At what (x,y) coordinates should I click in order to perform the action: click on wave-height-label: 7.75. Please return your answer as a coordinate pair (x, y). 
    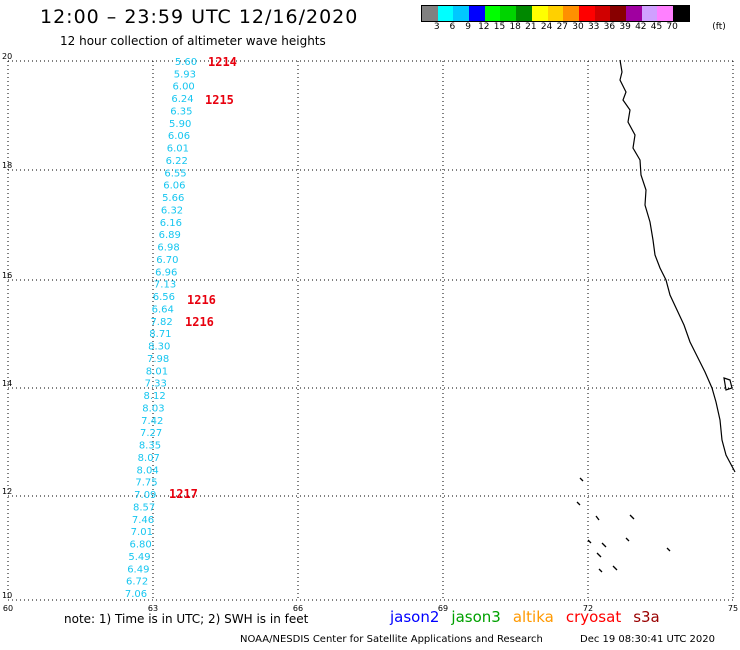
    Looking at the image, I should click on (146, 483).